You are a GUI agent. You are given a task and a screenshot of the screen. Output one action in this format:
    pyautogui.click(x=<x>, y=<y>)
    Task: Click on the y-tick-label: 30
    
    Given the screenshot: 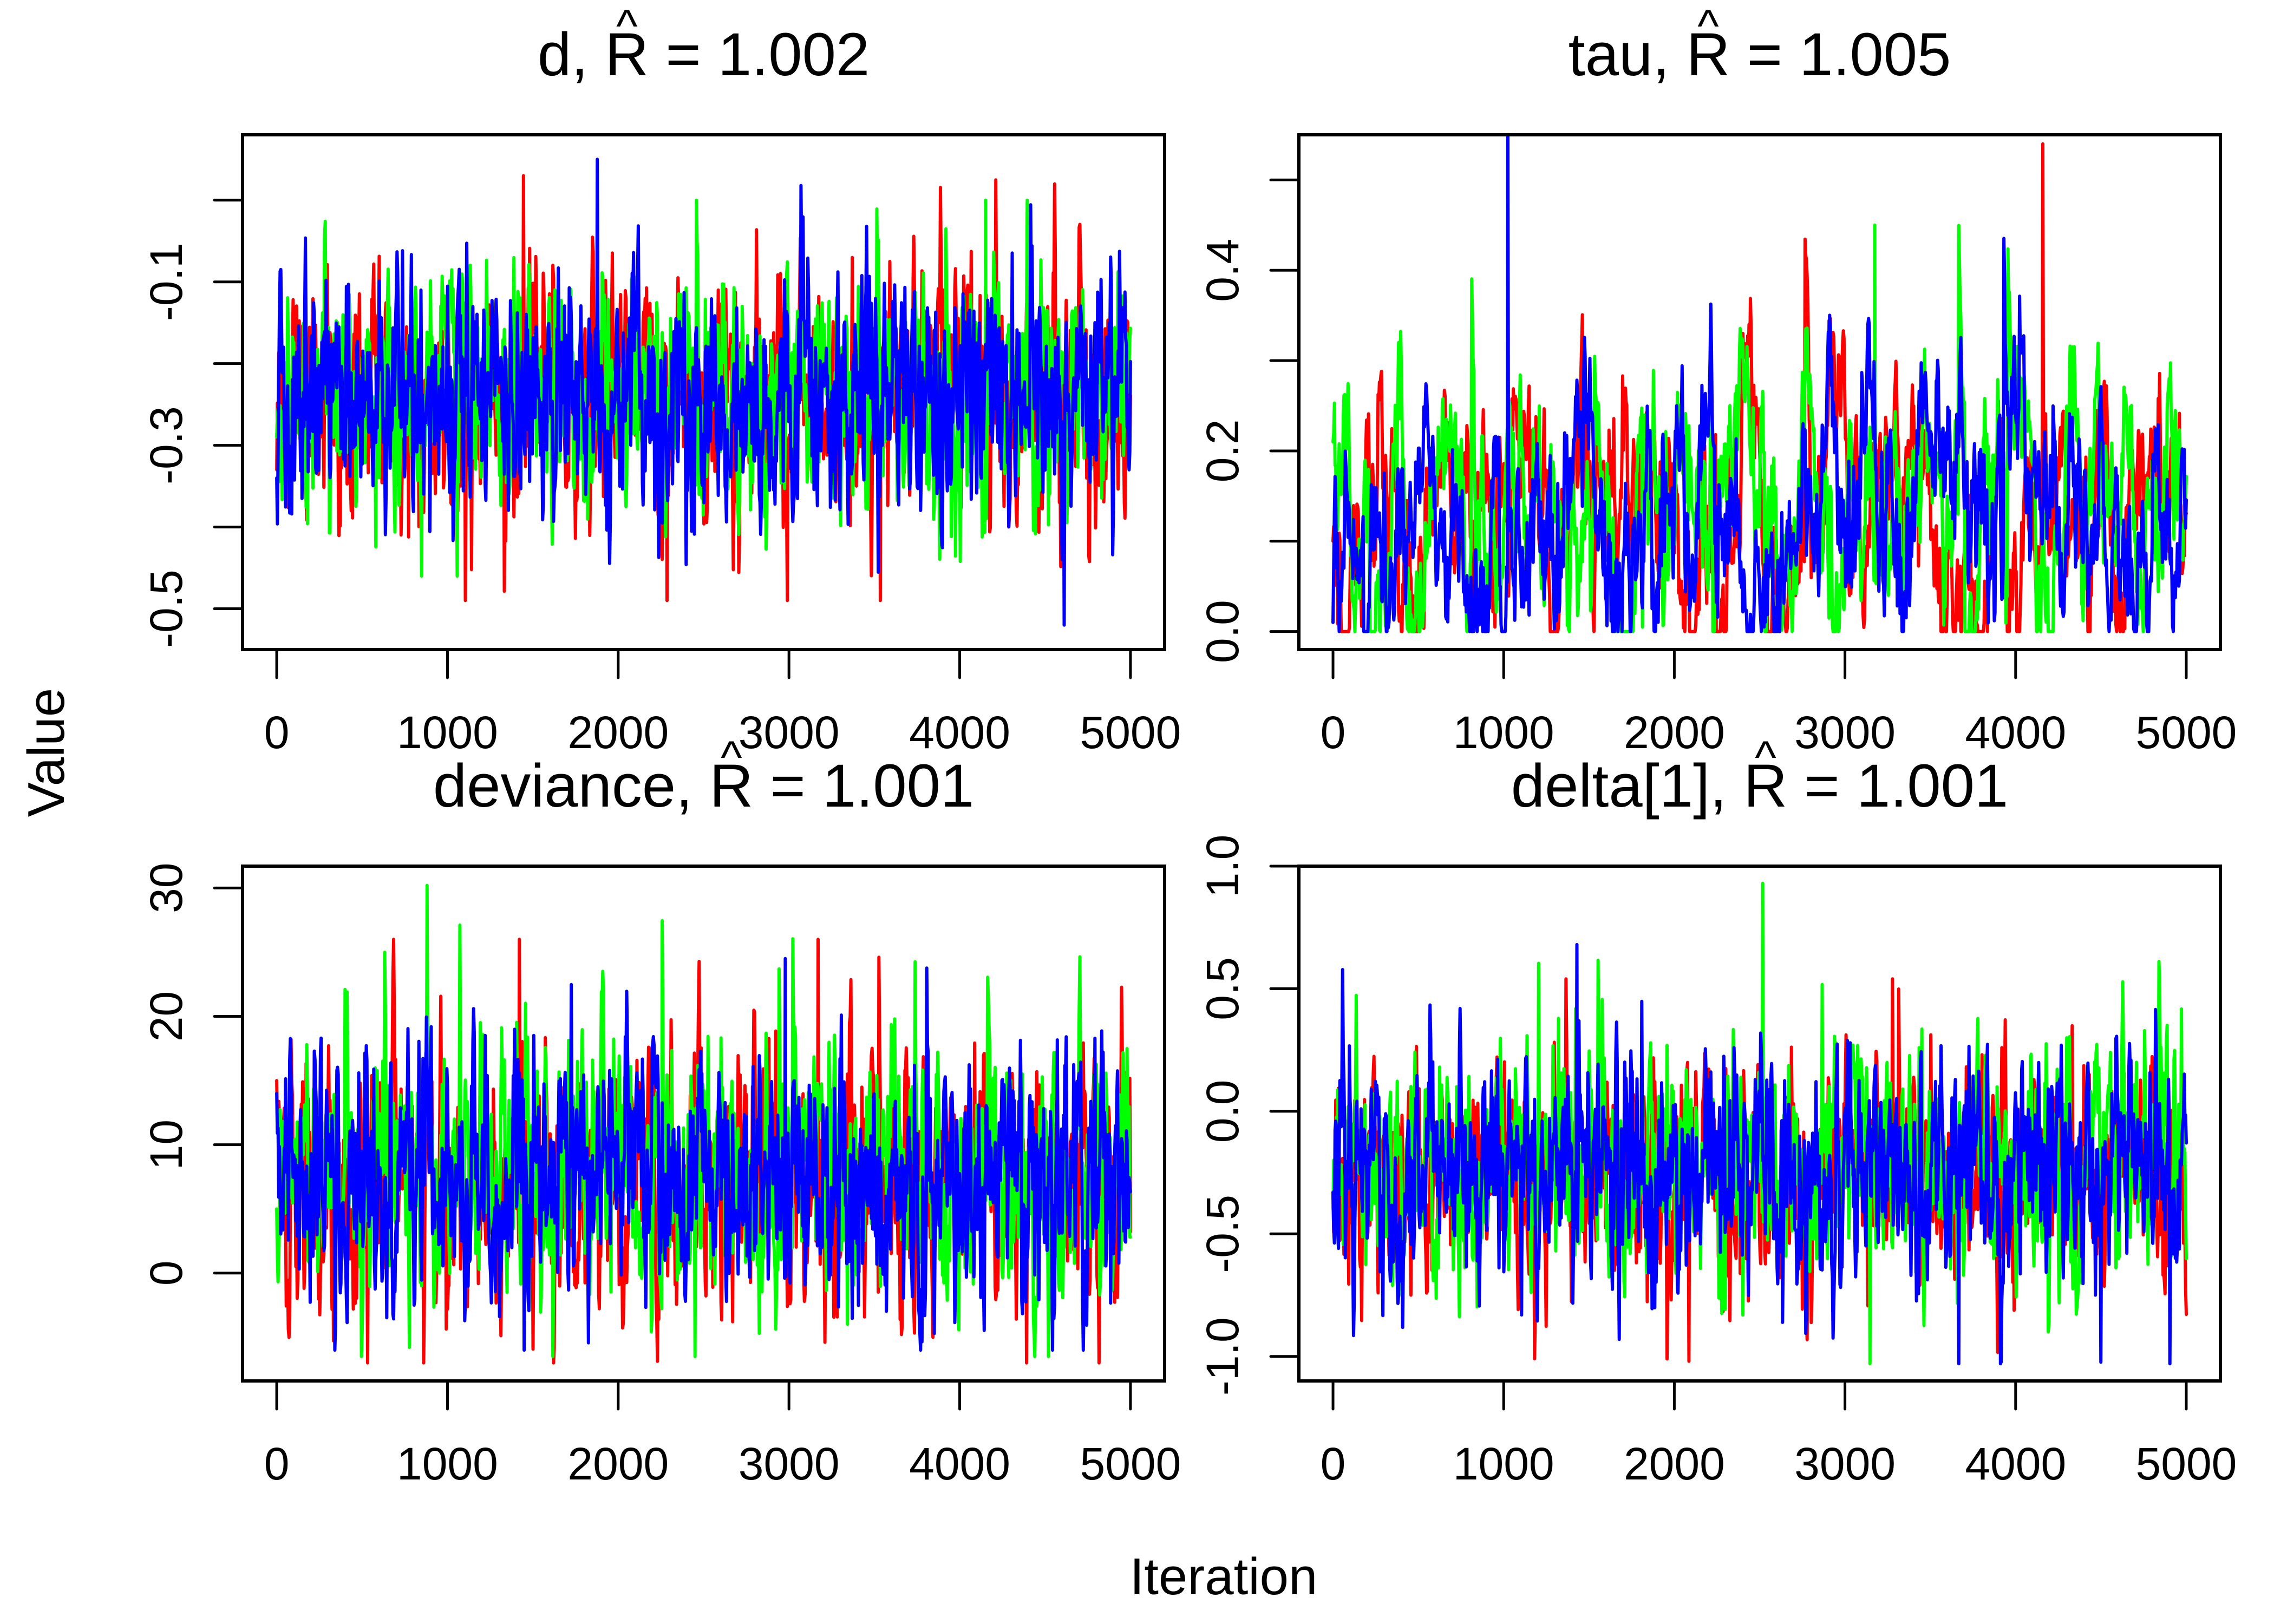 What is the action you would take?
    pyautogui.click(x=166, y=888)
    